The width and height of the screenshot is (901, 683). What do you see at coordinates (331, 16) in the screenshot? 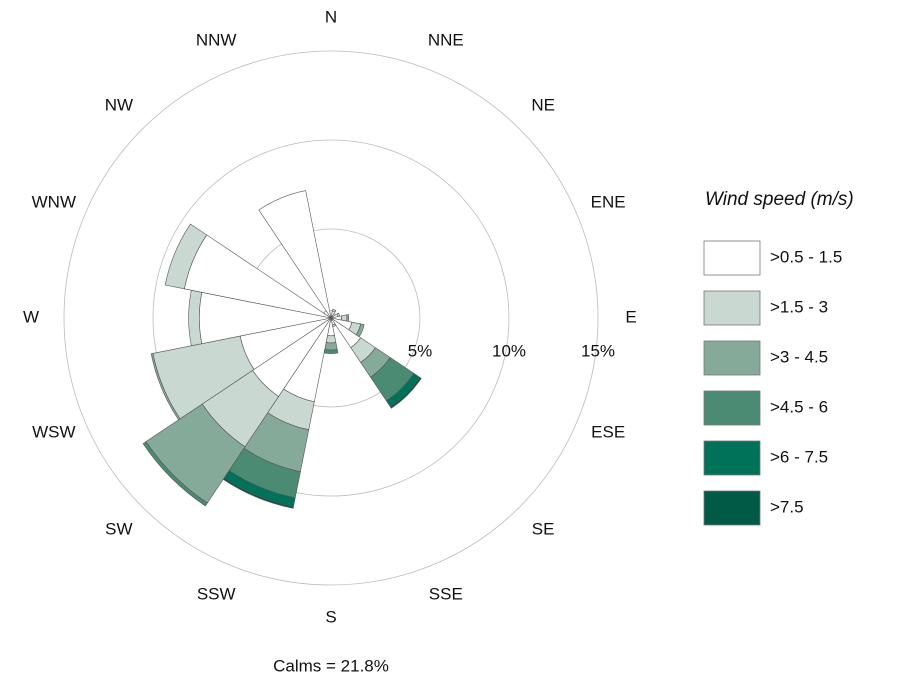
I see `direction-label: N` at bounding box center [331, 16].